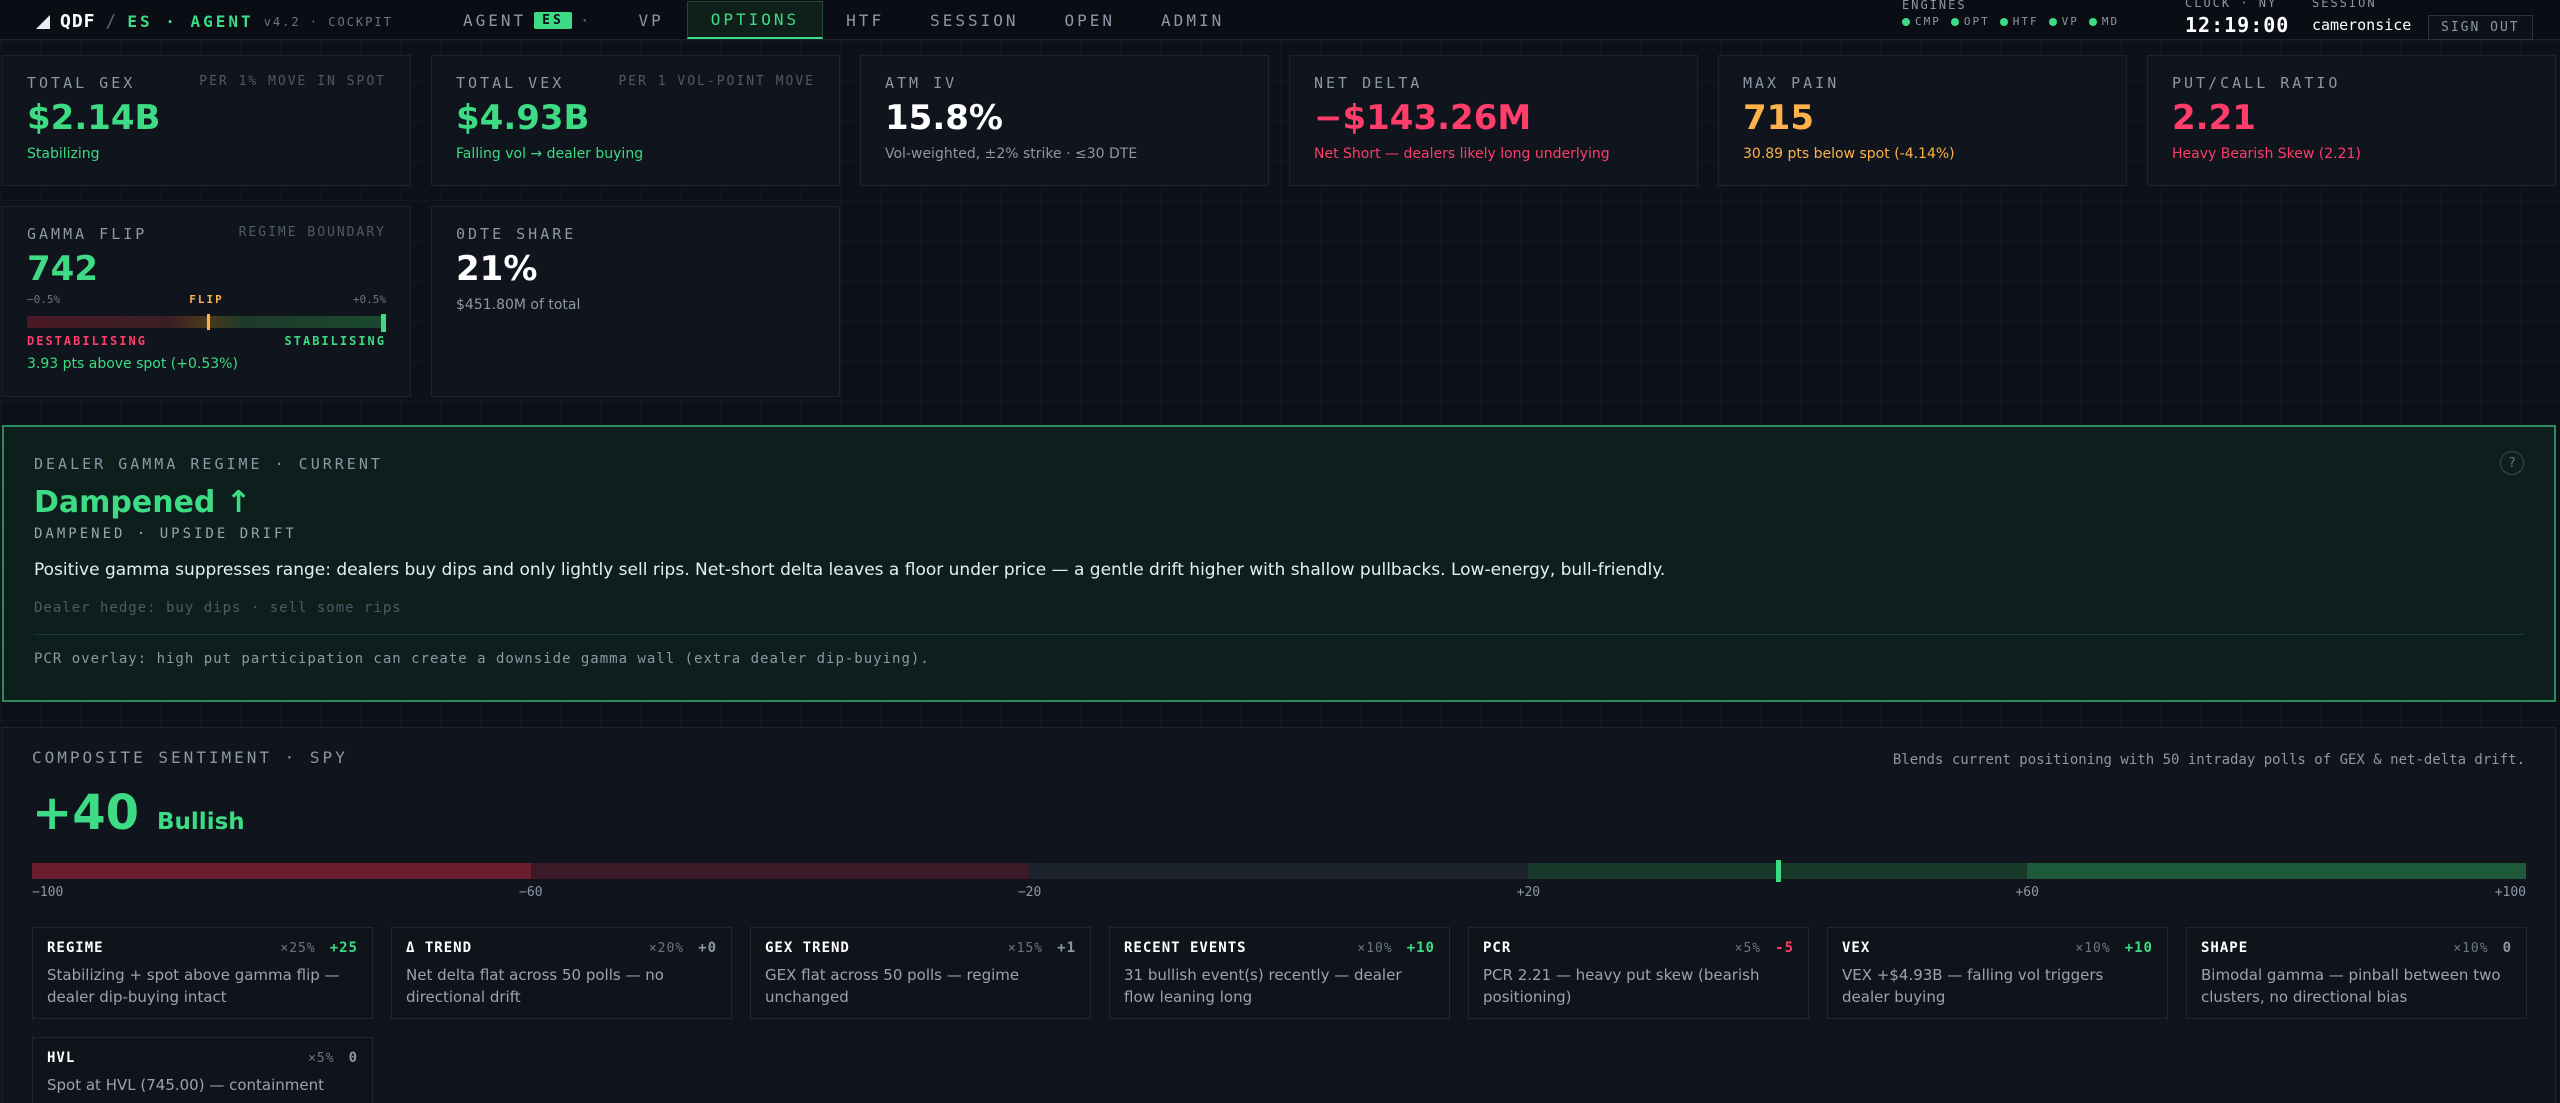 This screenshot has height=1103, width=2560. Describe the element at coordinates (1011, 154) in the screenshot. I see `card-note: Vol-weighted, ±2% strike · ≤30 DTE` at that location.